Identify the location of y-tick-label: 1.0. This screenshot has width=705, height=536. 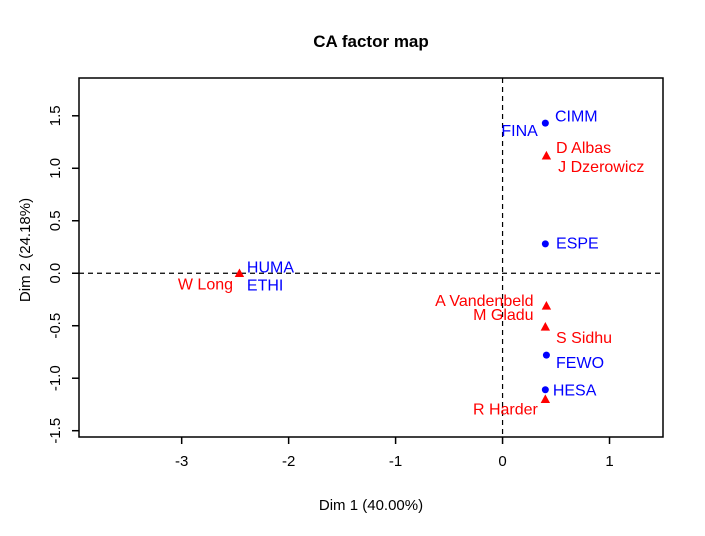
(55, 168).